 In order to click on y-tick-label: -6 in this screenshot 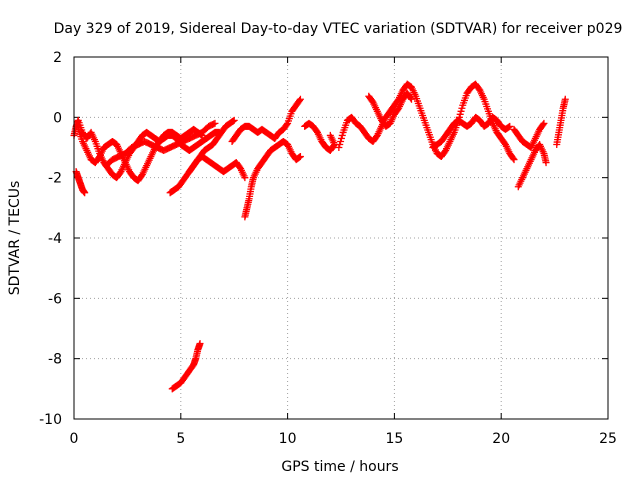, I will do `click(55, 299)`.